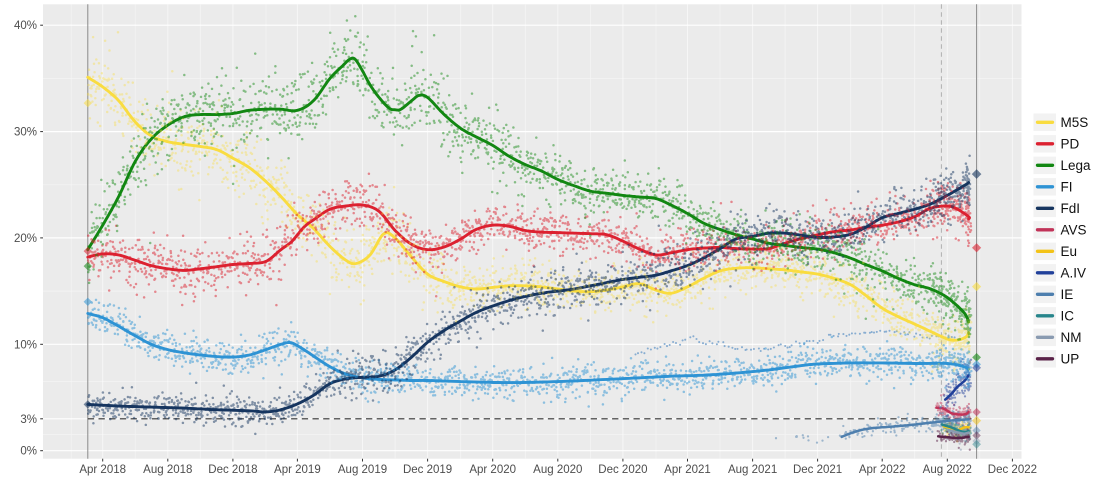 The image size is (1100, 494). What do you see at coordinates (28, 420) in the screenshot?
I see `svg-text: 3%` at bounding box center [28, 420].